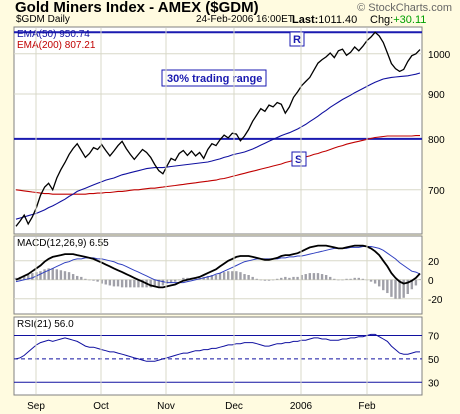 This screenshot has height=414, width=460. I want to click on macd-y-tick-label: 20, so click(434, 262).